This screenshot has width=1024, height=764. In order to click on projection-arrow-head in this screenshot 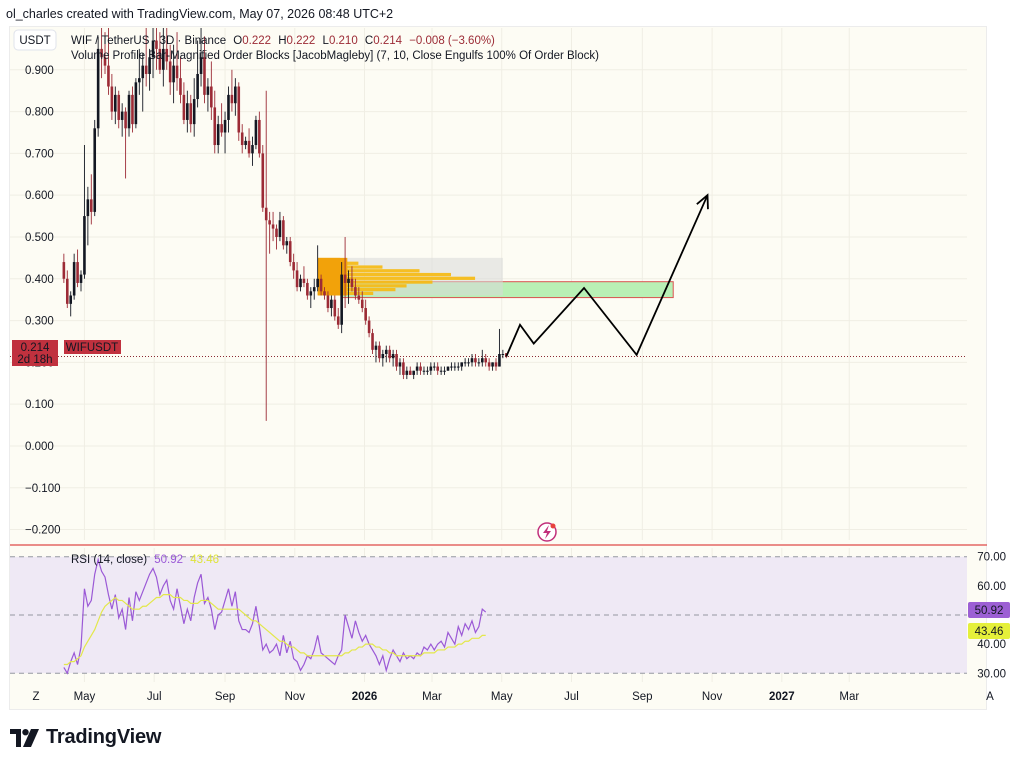, I will do `click(702, 201)`.